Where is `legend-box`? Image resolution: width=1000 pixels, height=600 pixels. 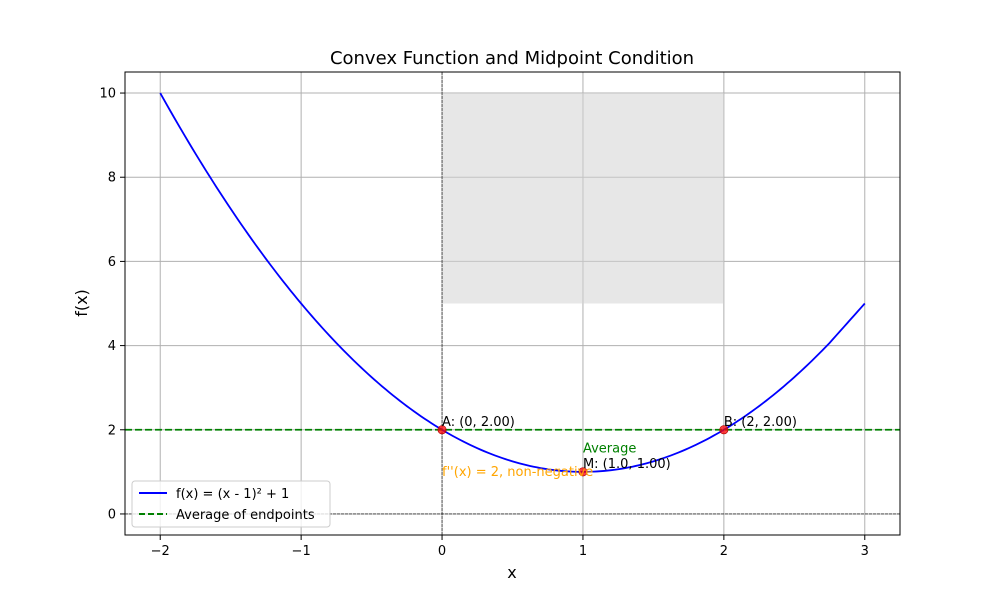 legend-box is located at coordinates (231, 504).